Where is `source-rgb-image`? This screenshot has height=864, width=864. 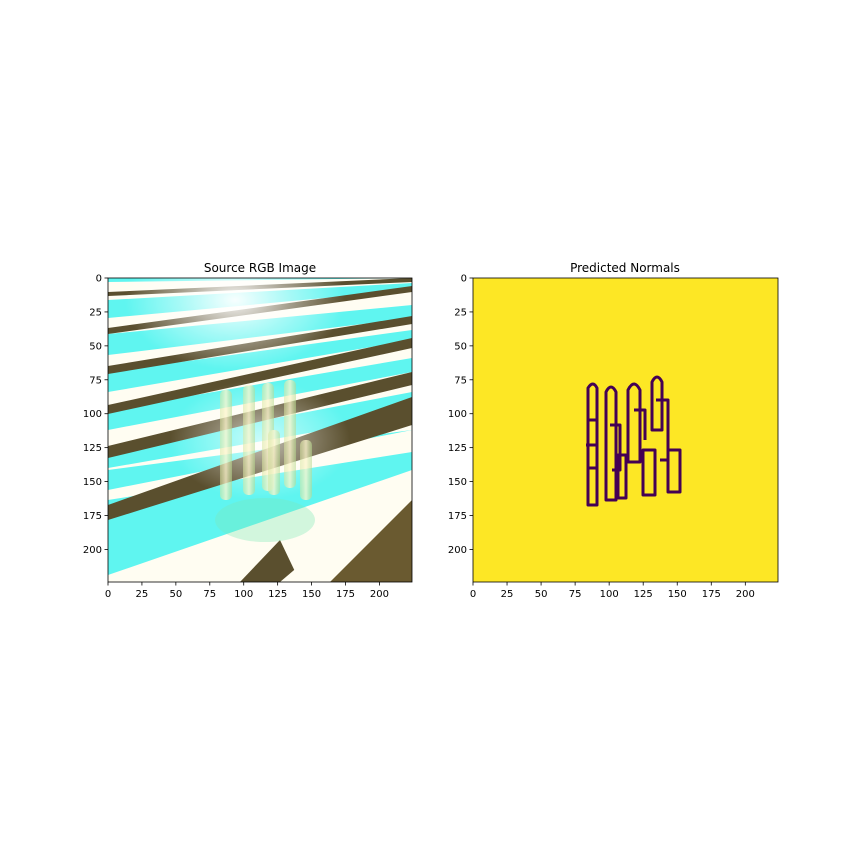
source-rgb-image is located at coordinates (260, 406).